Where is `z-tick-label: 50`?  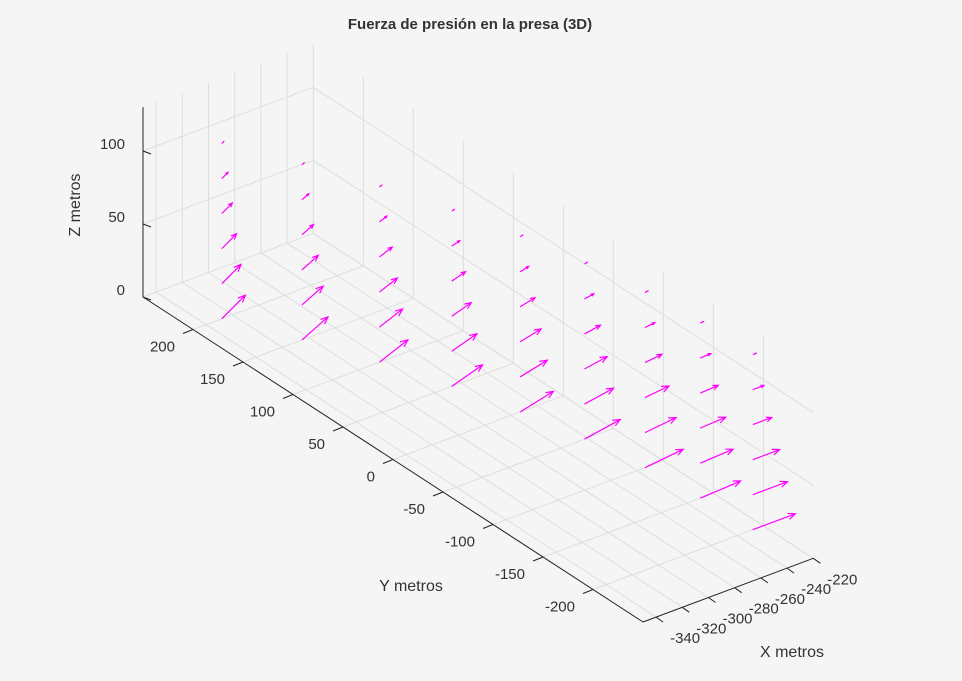
z-tick-label: 50 is located at coordinates (116, 217).